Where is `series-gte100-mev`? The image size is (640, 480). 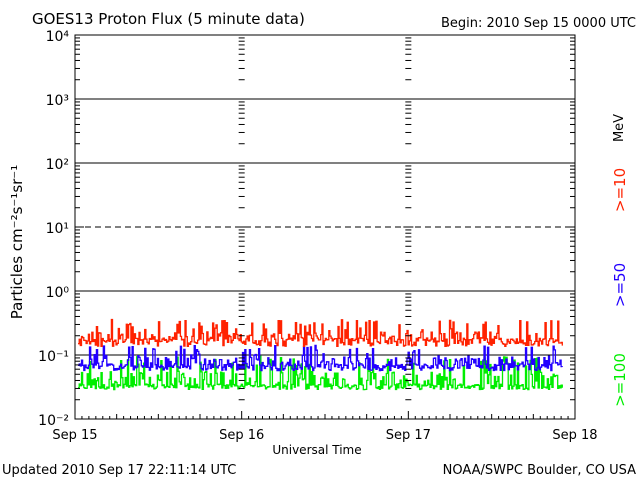
series-gte100-mev is located at coordinates (320, 373).